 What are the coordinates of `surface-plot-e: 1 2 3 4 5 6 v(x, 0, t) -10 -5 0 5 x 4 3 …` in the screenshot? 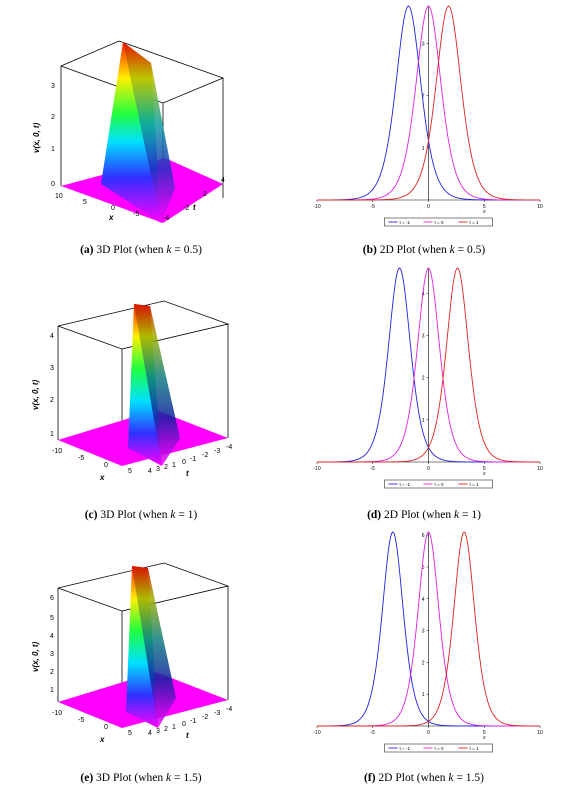 It's located at (131, 653).